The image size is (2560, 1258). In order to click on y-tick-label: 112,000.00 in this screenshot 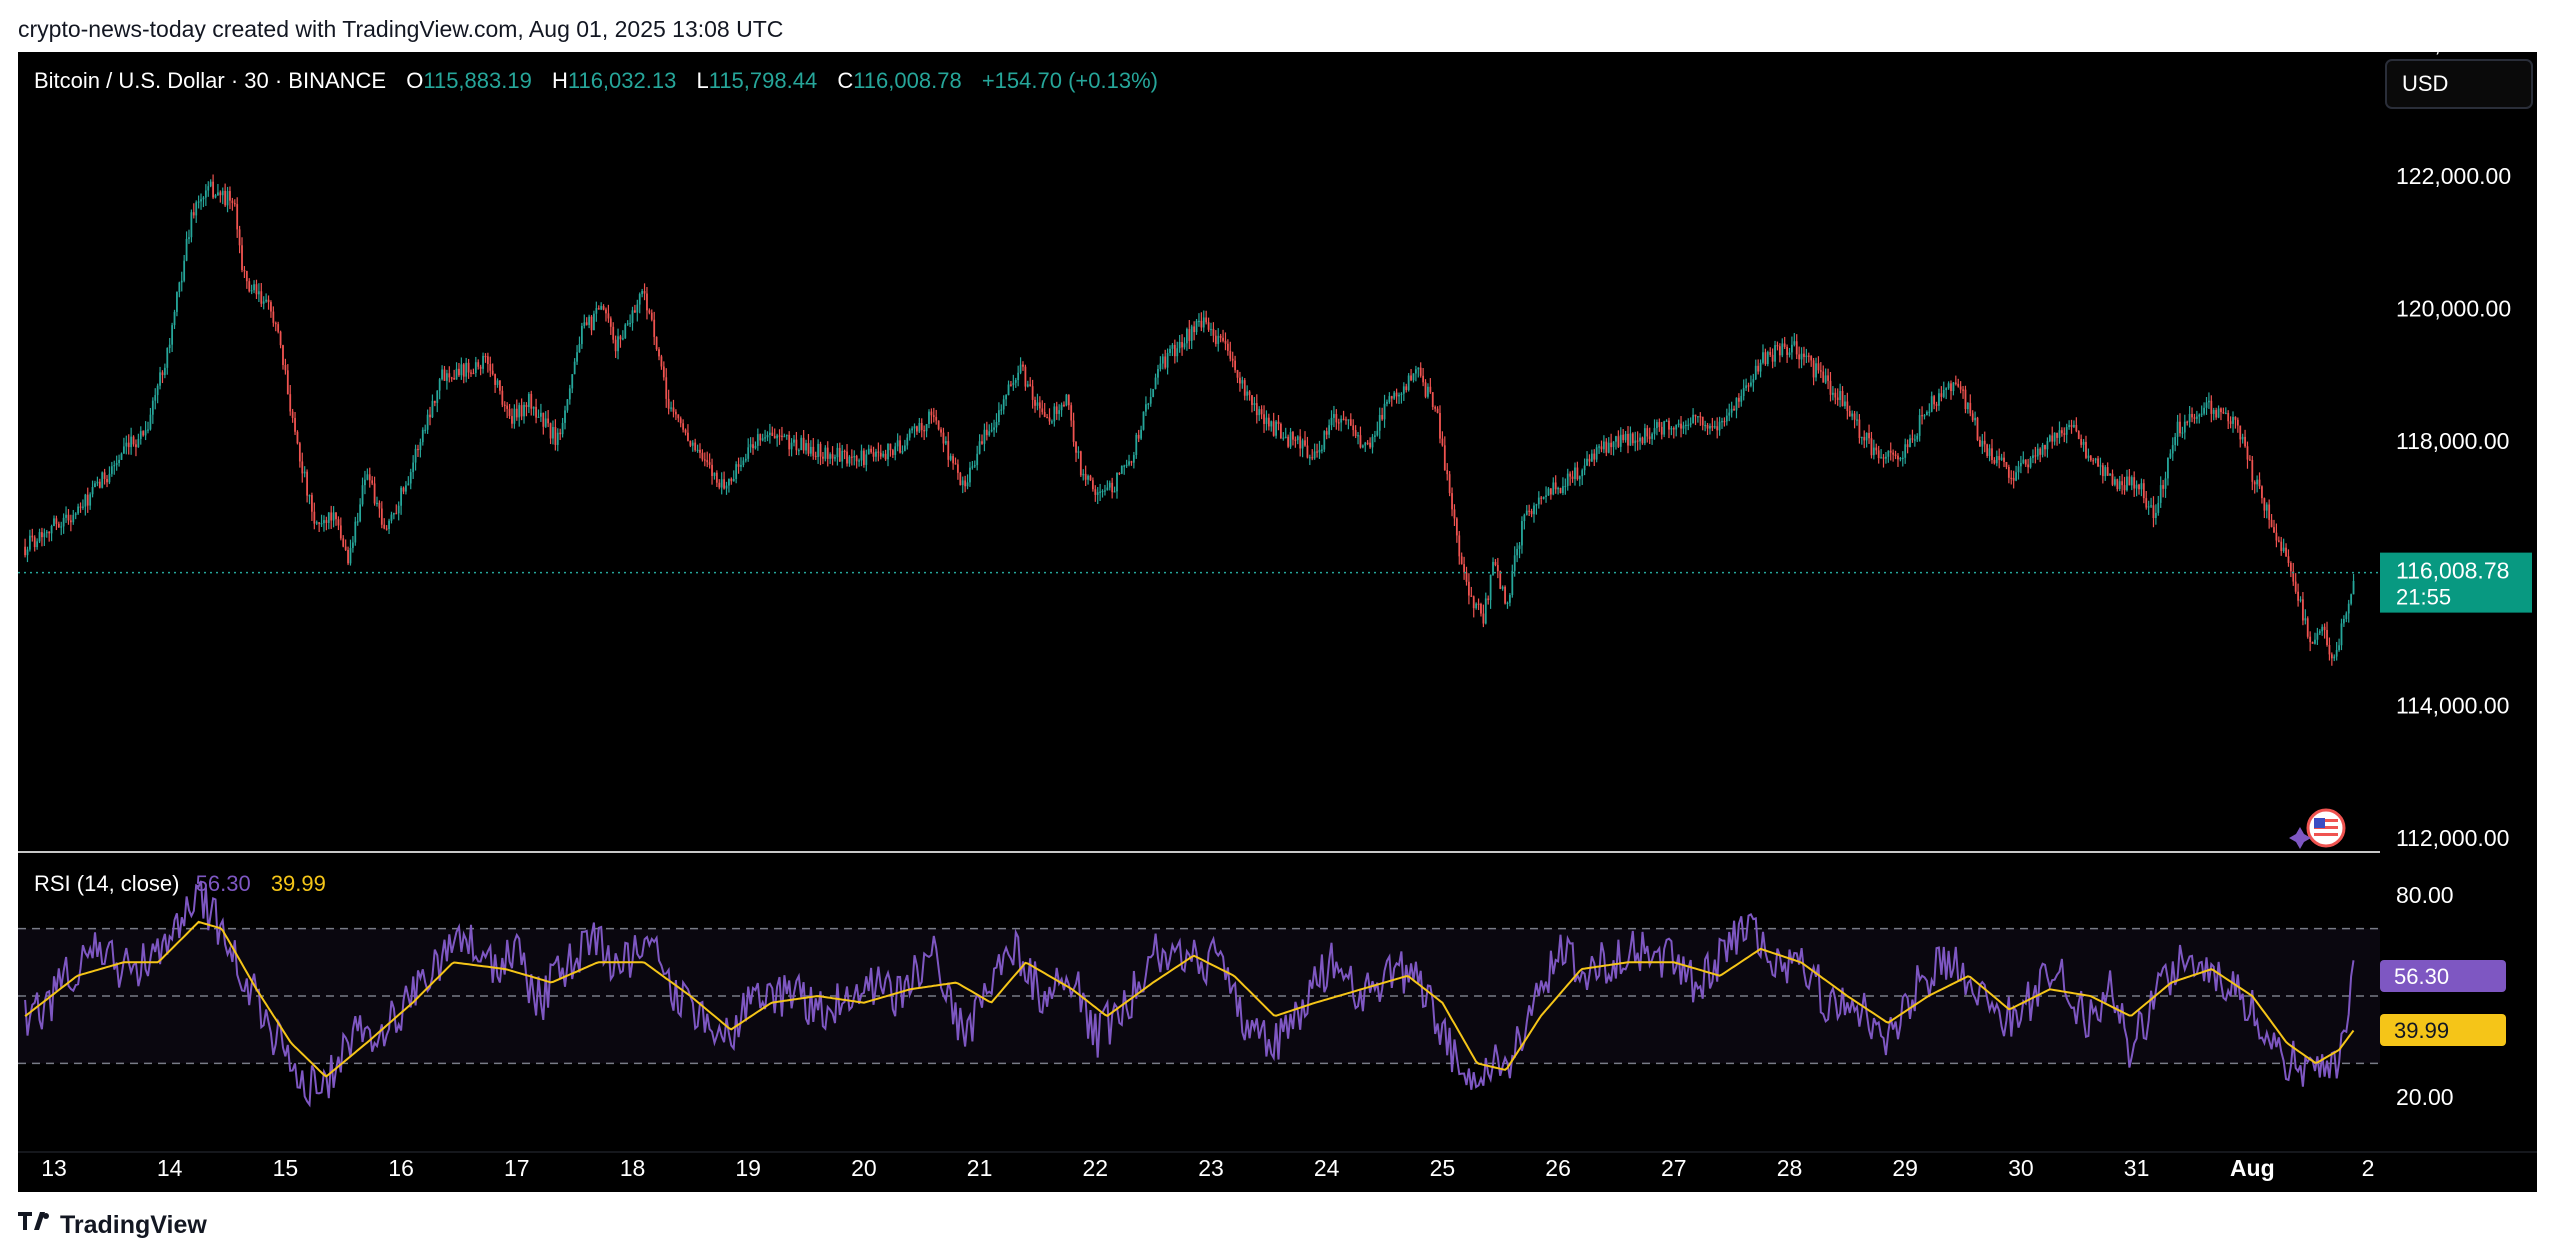, I will do `click(2452, 838)`.